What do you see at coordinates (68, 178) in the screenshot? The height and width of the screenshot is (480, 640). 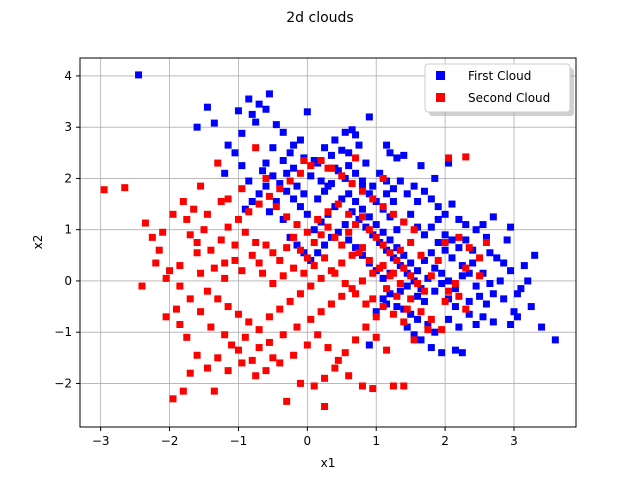 I see `y-tick-label: 2` at bounding box center [68, 178].